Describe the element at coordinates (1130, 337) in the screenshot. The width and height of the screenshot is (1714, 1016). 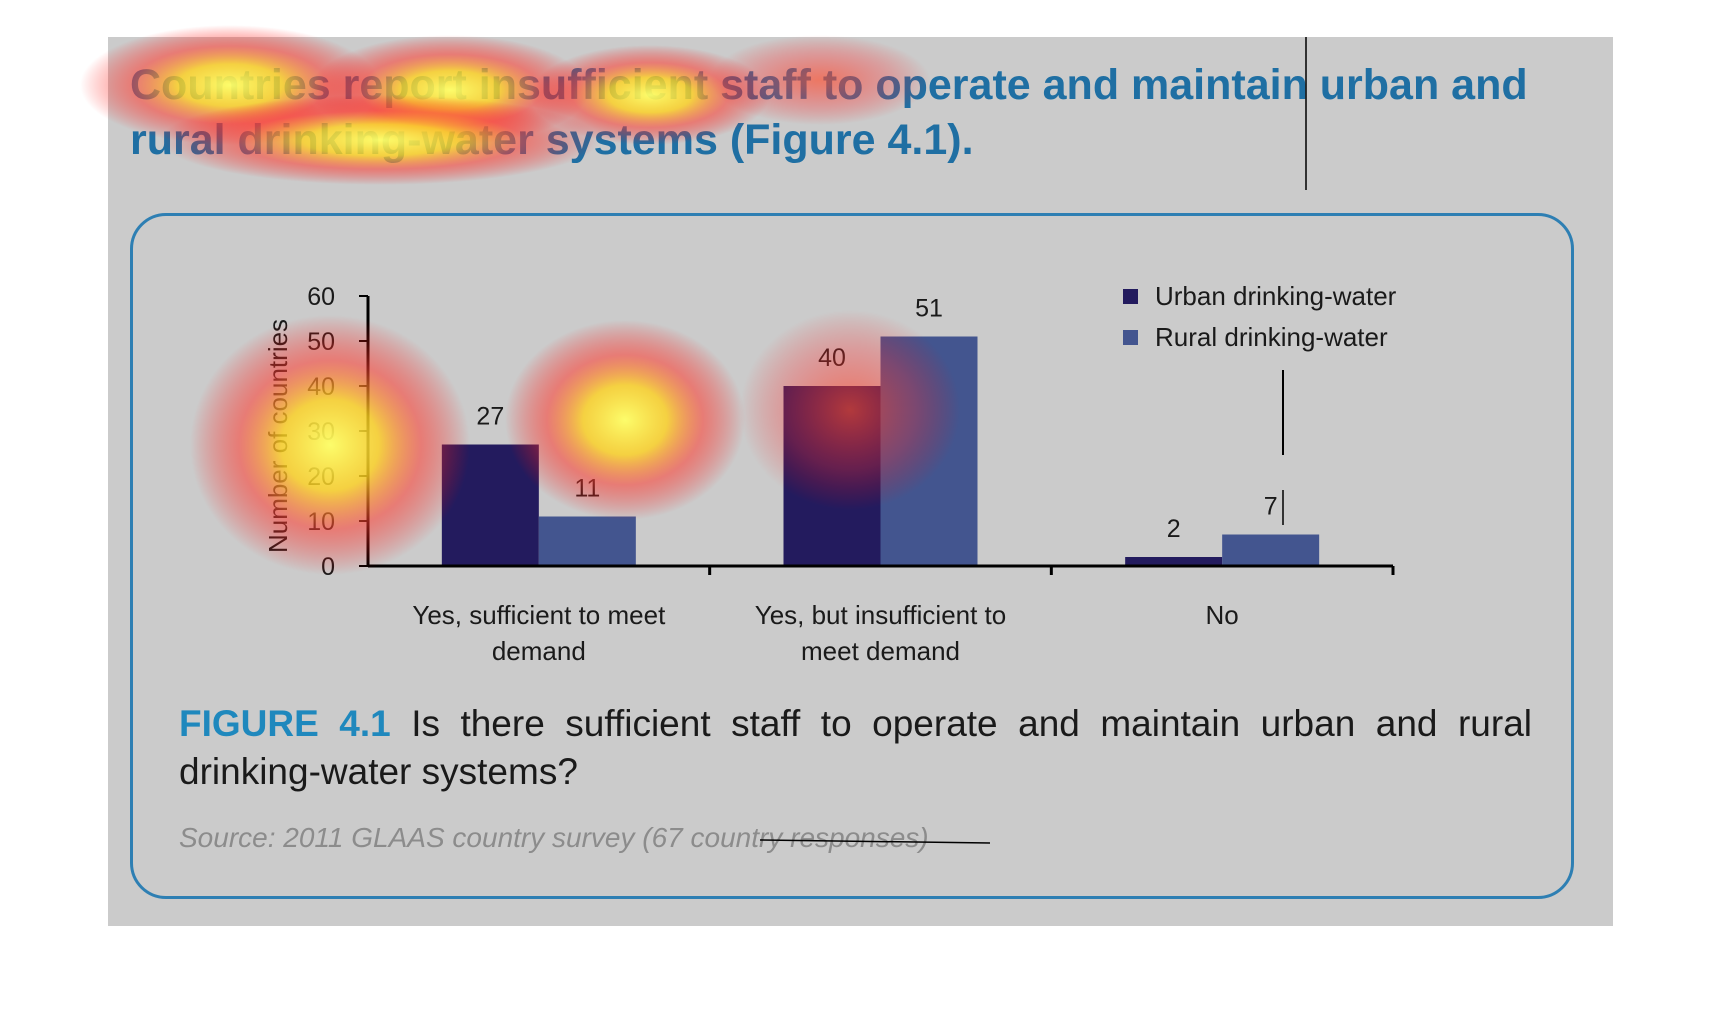
I see `legend-swatch-rural` at that location.